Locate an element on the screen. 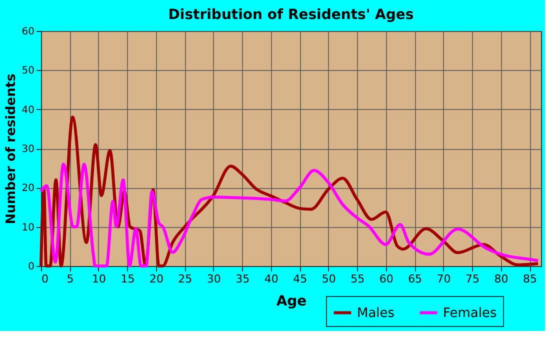  y-tick-label: 60 is located at coordinates (28, 32).